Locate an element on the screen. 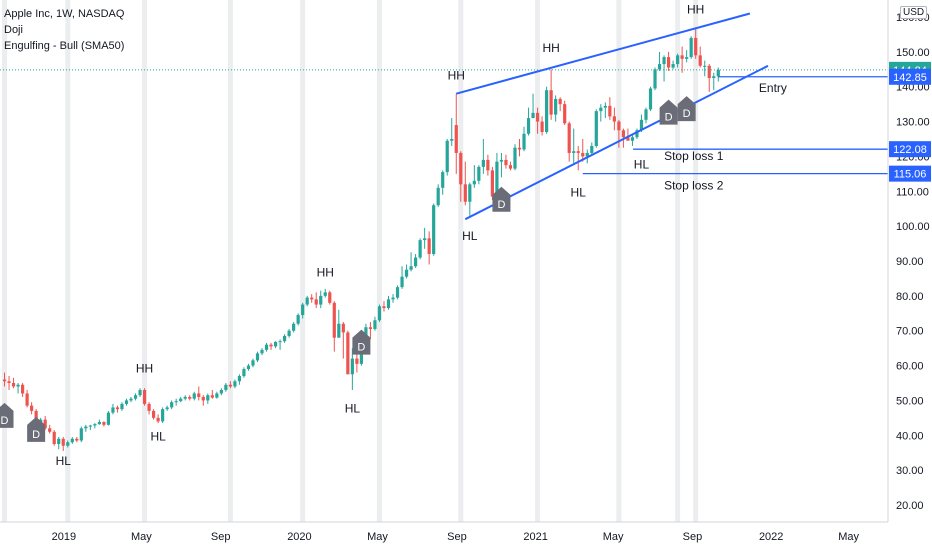  price-tag: 142.85 is located at coordinates (910, 76).